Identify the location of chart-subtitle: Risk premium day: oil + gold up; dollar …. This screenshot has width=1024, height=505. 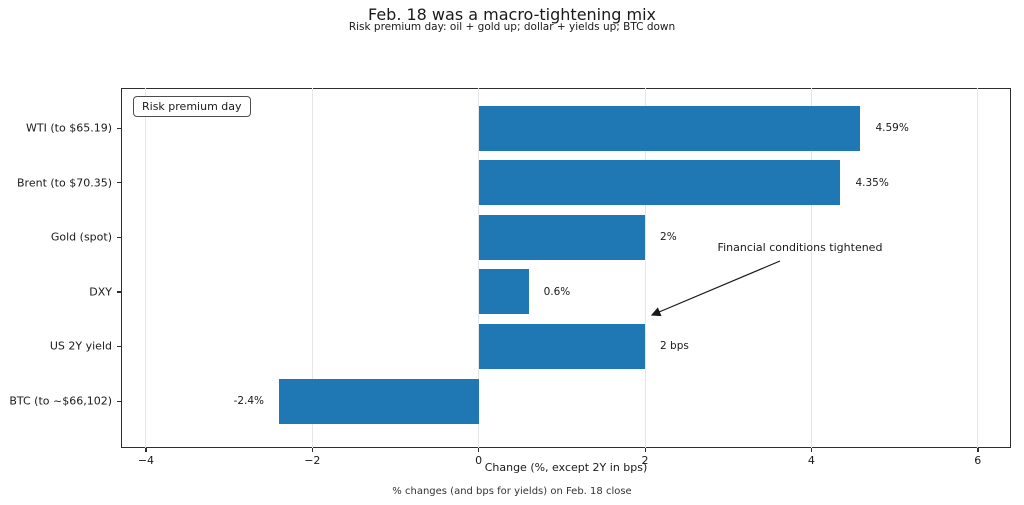
(512, 27).